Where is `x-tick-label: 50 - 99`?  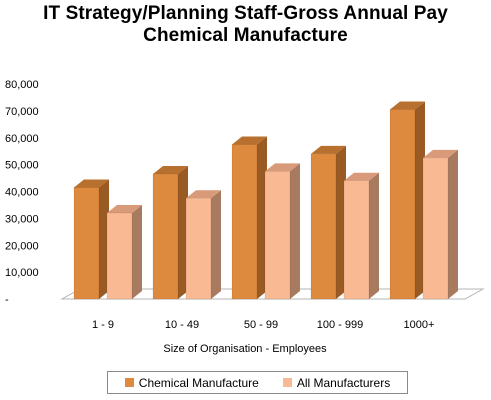
x-tick-label: 50 - 99 is located at coordinates (261, 325).